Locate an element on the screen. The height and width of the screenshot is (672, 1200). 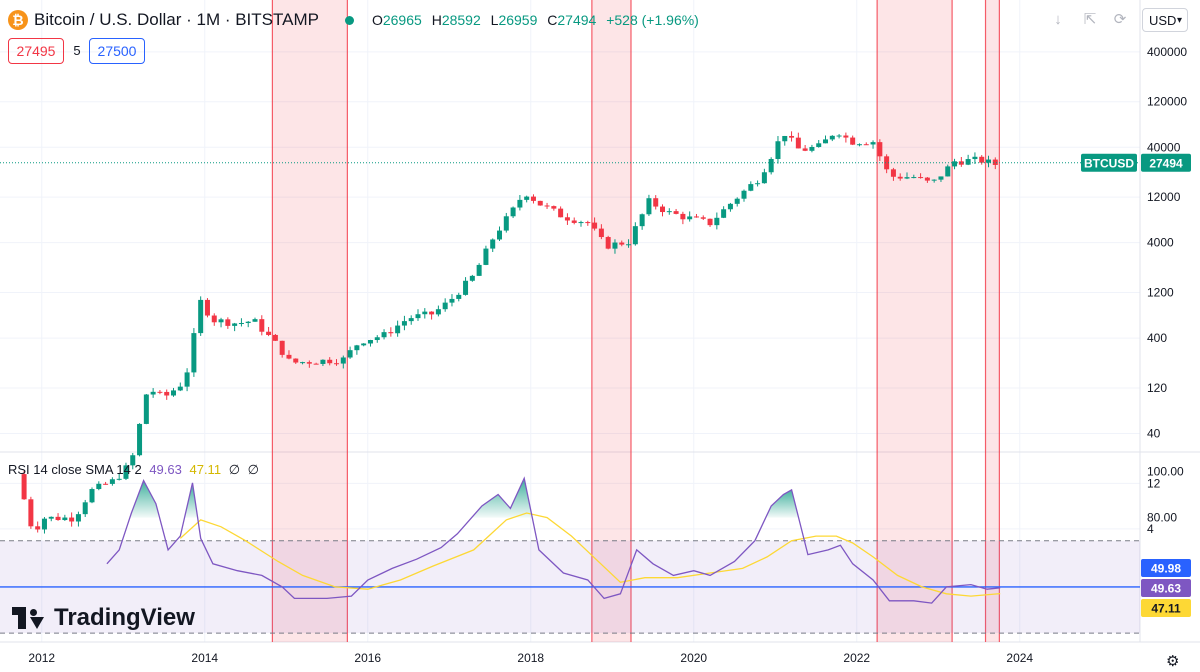
sell-price-button: 27495 is located at coordinates (36, 51).